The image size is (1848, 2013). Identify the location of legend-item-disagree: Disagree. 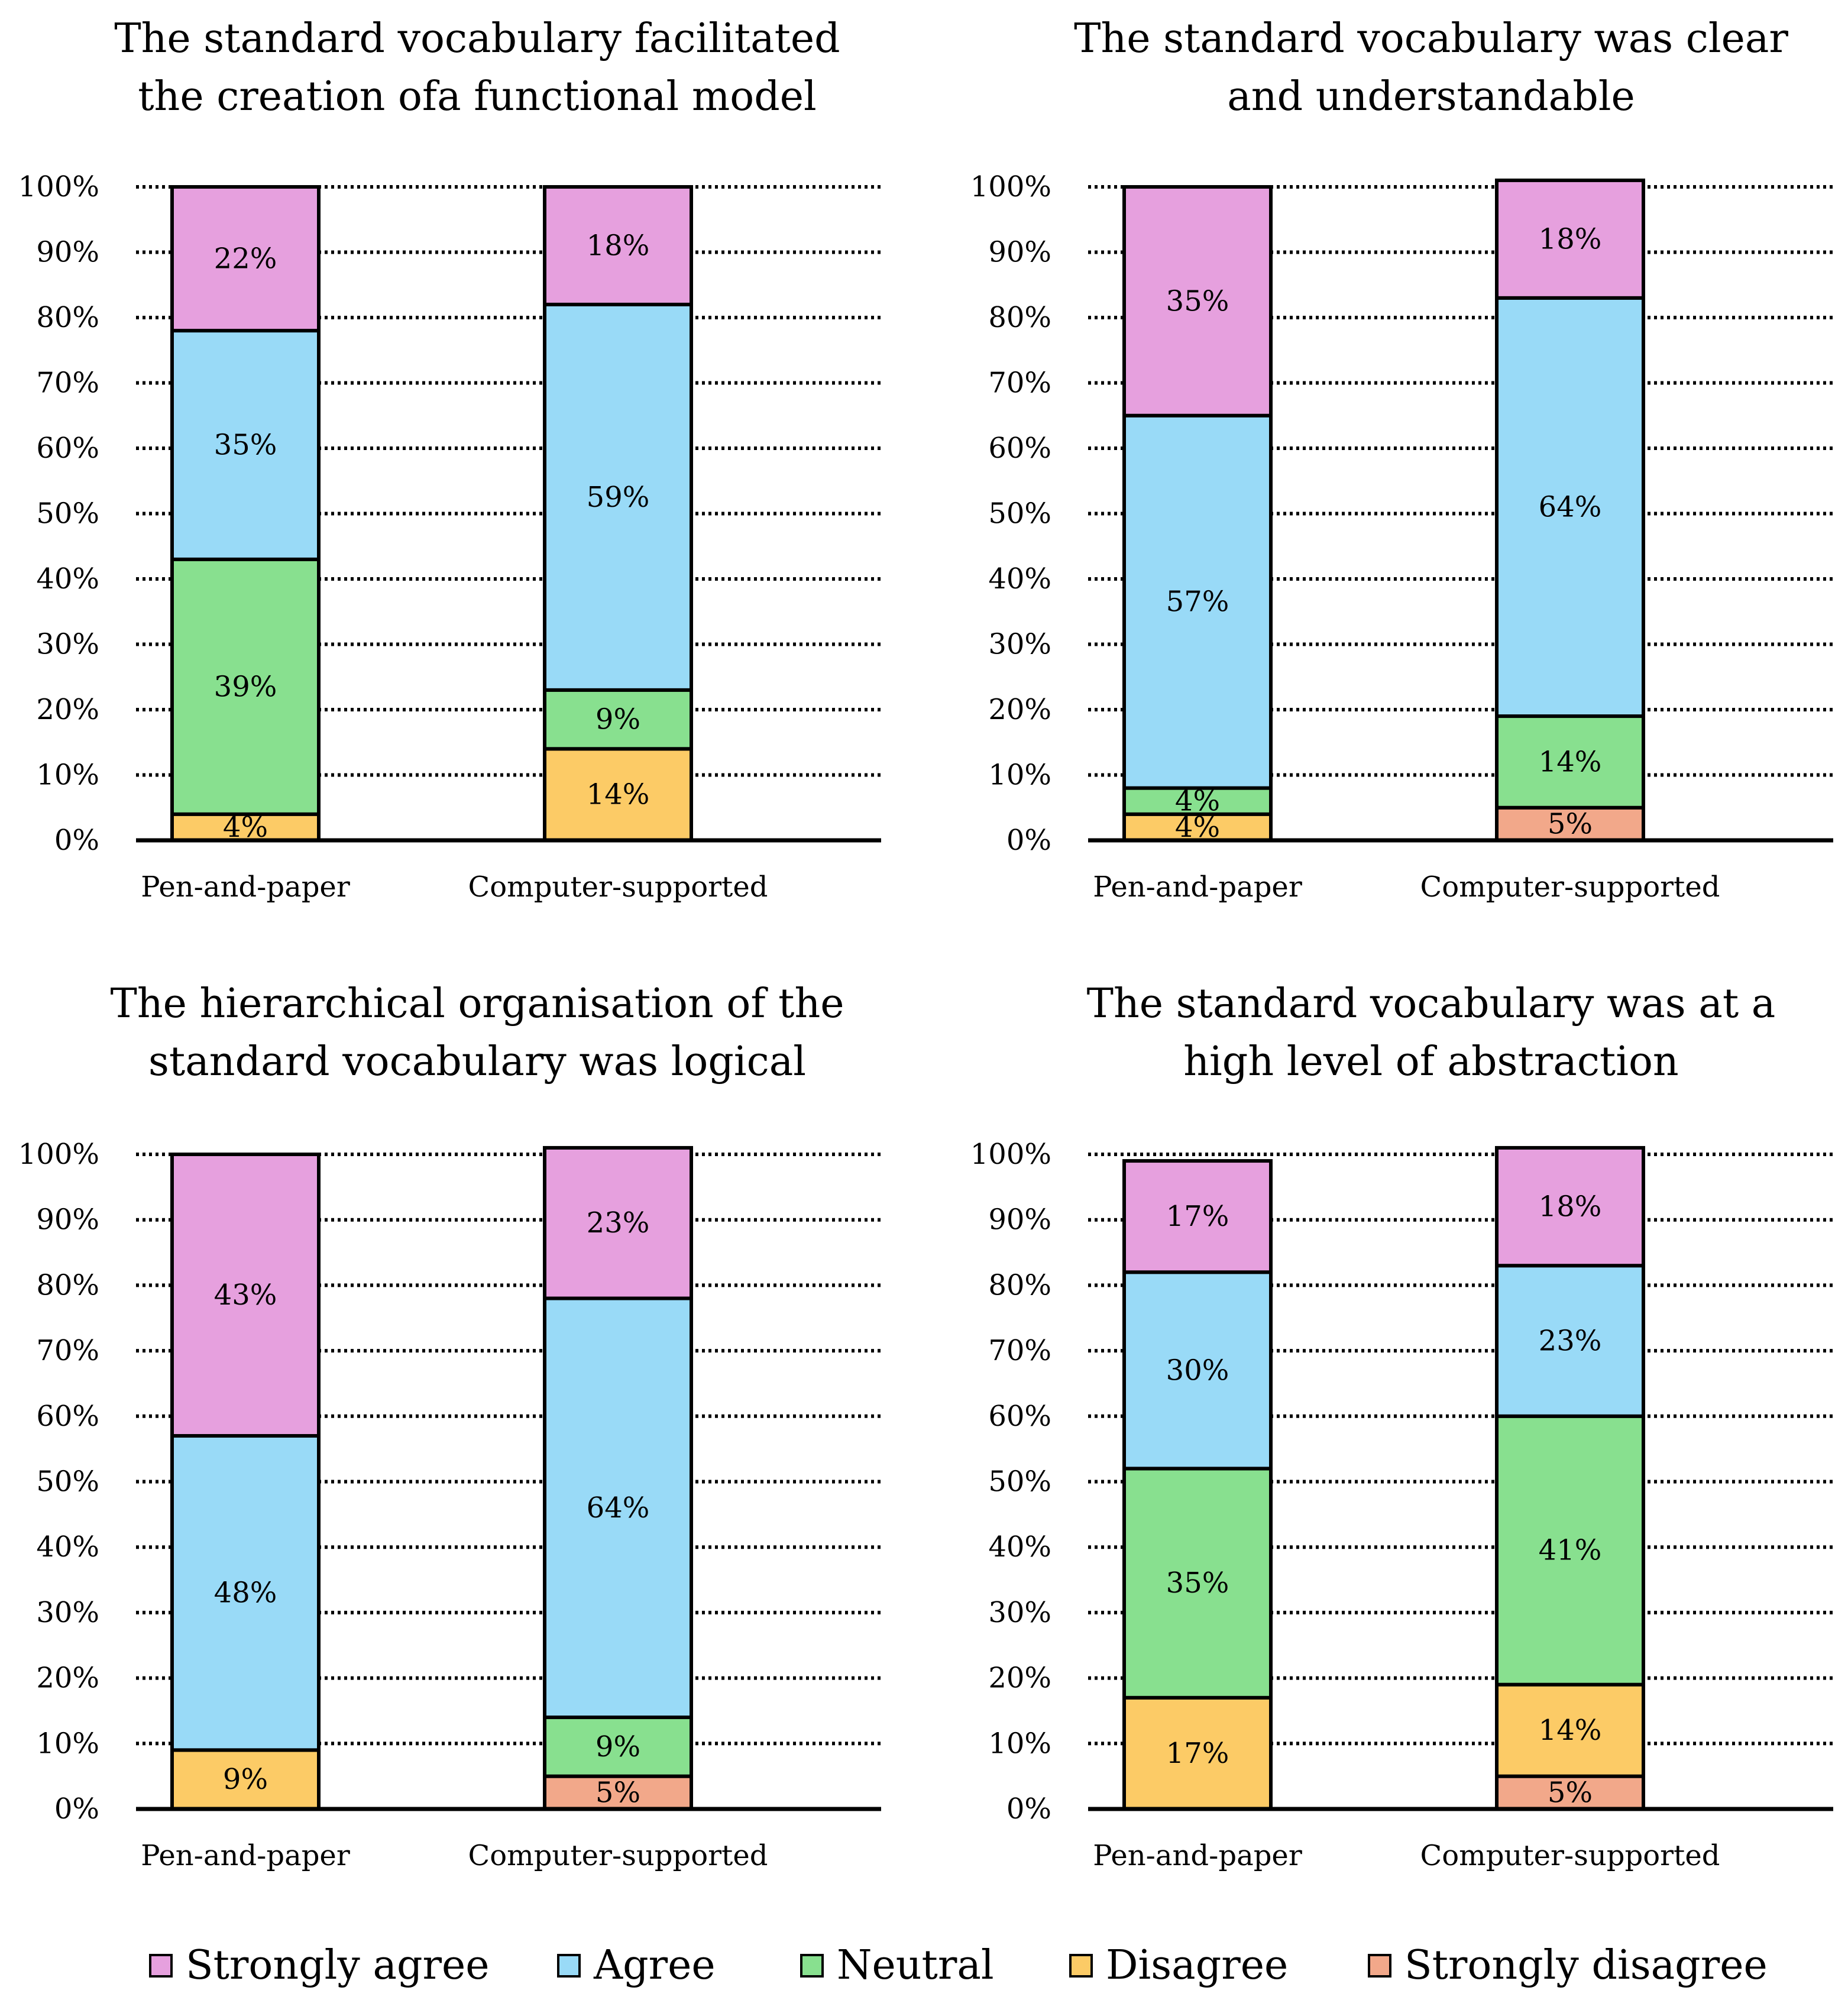
(1178, 1965).